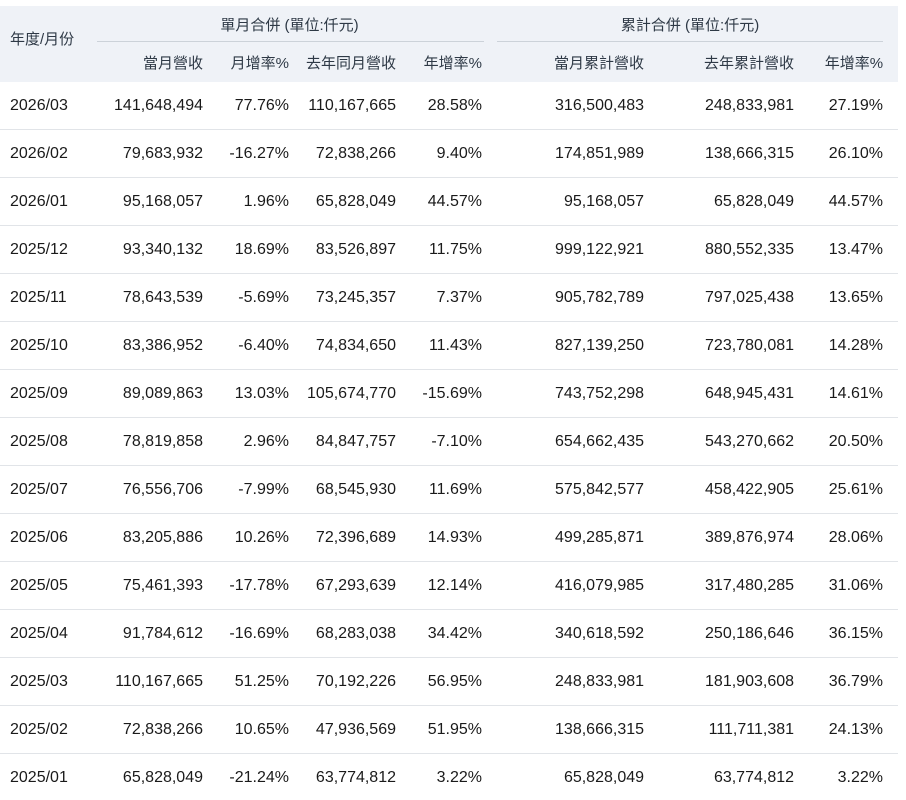  What do you see at coordinates (565, 201) in the screenshot?
I see `cell-cumulative-revenue: 95,168,057` at bounding box center [565, 201].